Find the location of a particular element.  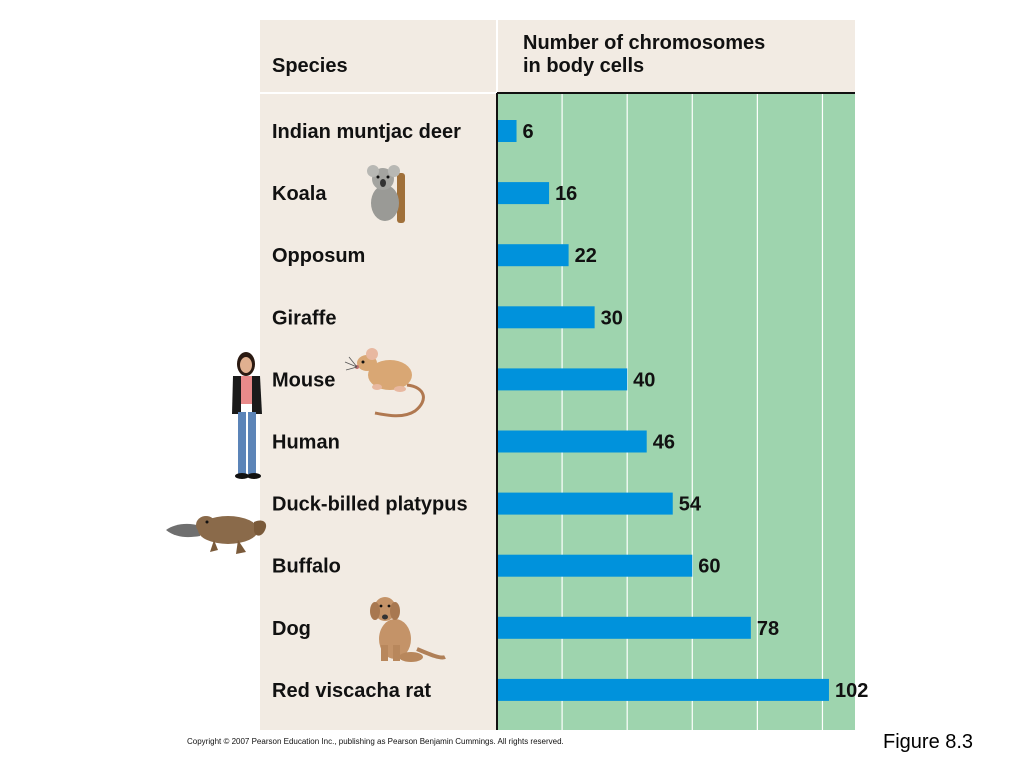

value-label-1: 16 is located at coordinates (566, 194).